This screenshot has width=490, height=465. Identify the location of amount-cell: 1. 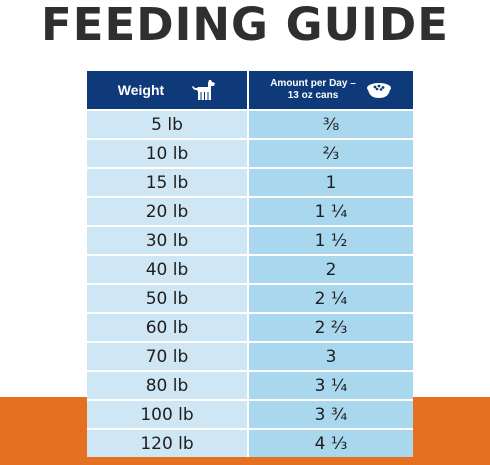
(331, 182).